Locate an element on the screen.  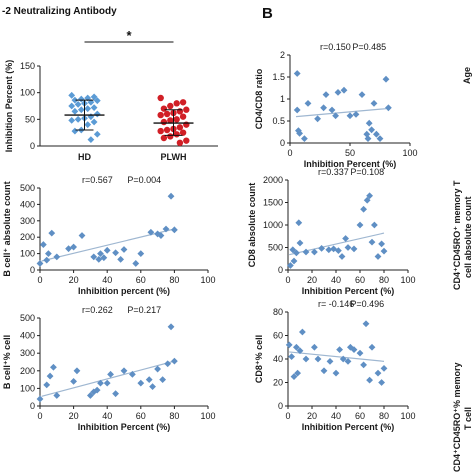
y-tick-label: 400 is located at coordinates (27, 204).